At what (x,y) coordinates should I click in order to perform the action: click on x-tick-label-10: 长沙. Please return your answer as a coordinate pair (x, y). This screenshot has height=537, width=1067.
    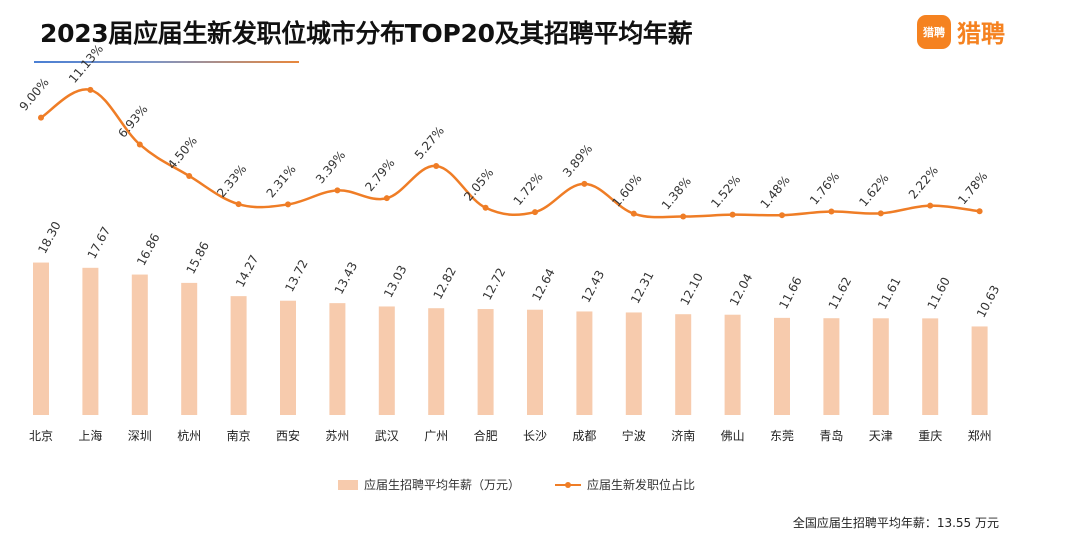
    Looking at the image, I should click on (535, 436).